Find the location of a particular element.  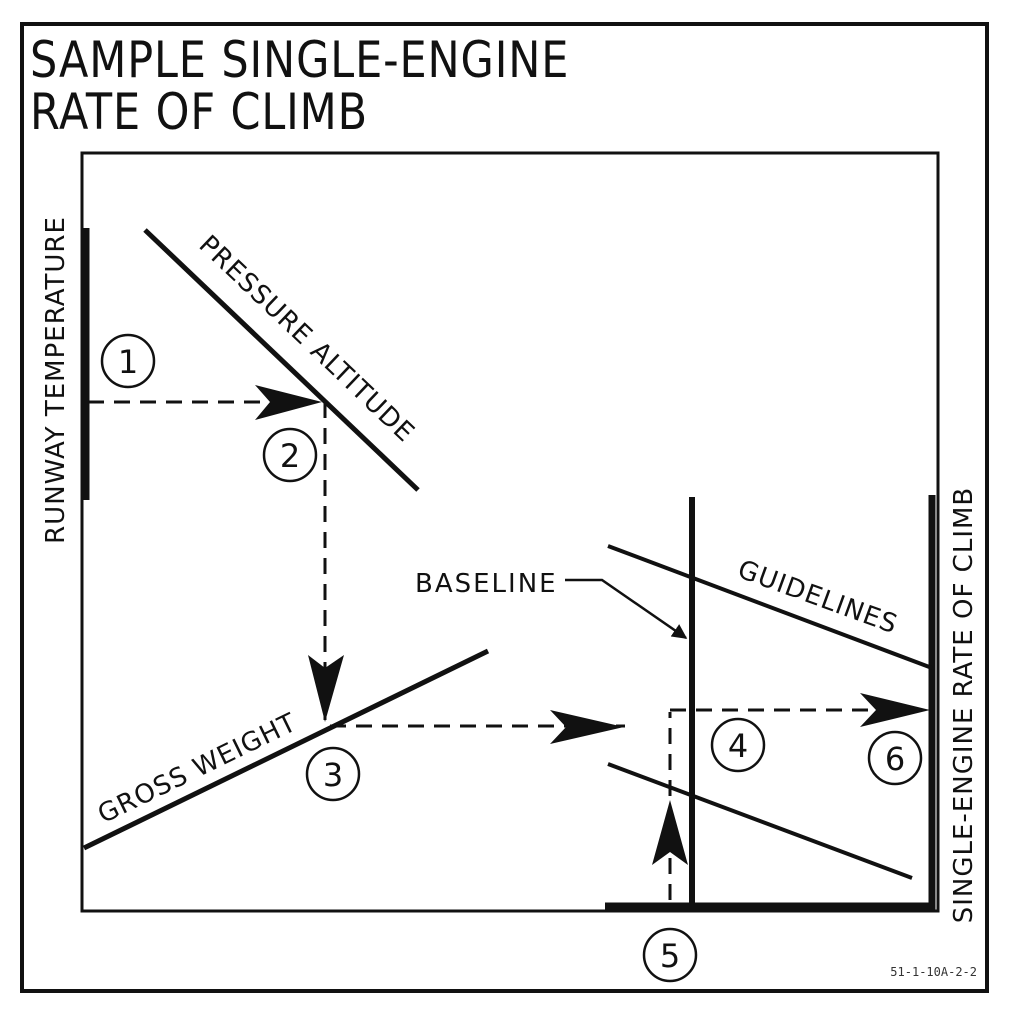

step-number-2: 2 is located at coordinates (290, 456).